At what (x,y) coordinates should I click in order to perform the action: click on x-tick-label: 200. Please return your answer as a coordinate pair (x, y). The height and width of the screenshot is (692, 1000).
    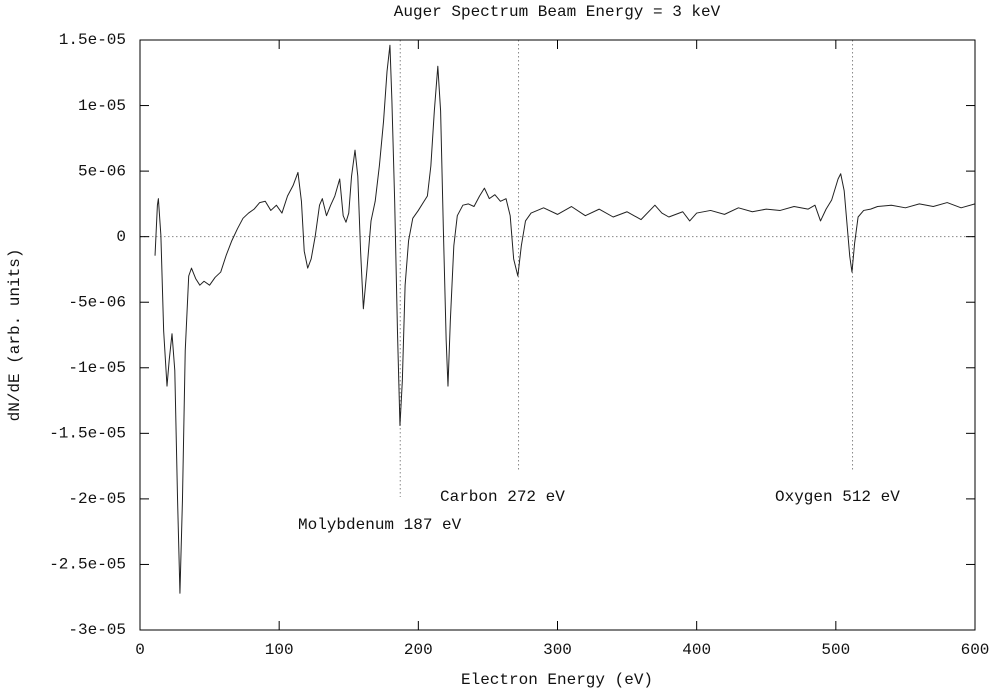
    Looking at the image, I should click on (418, 650).